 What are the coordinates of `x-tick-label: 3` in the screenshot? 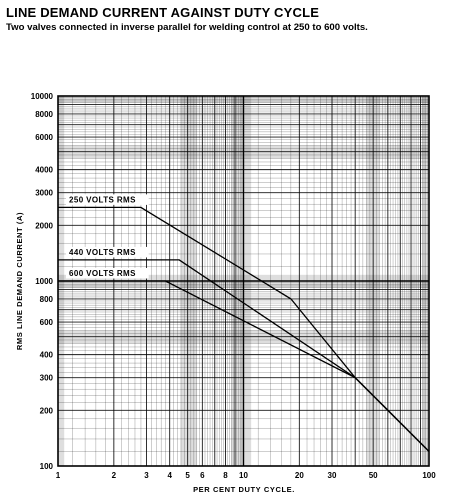 It's located at (146, 475).